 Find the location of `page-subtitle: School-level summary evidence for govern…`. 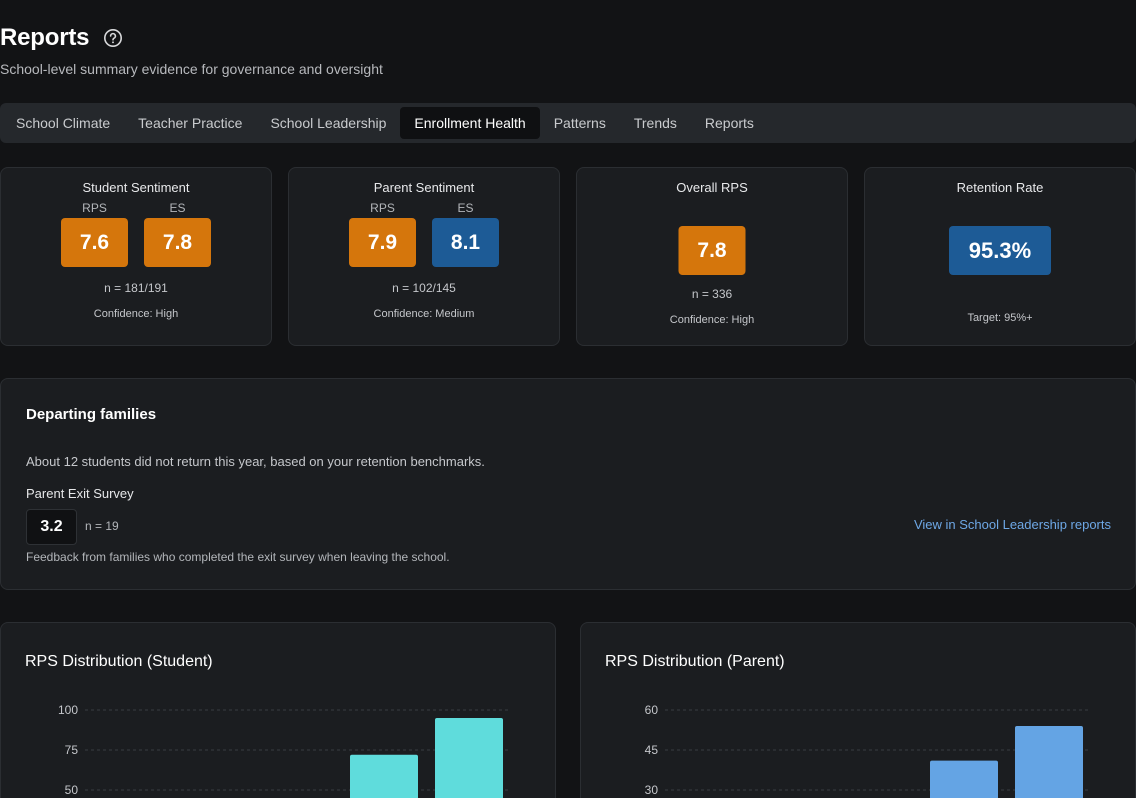

page-subtitle: School-level summary evidence for govern… is located at coordinates (191, 69).